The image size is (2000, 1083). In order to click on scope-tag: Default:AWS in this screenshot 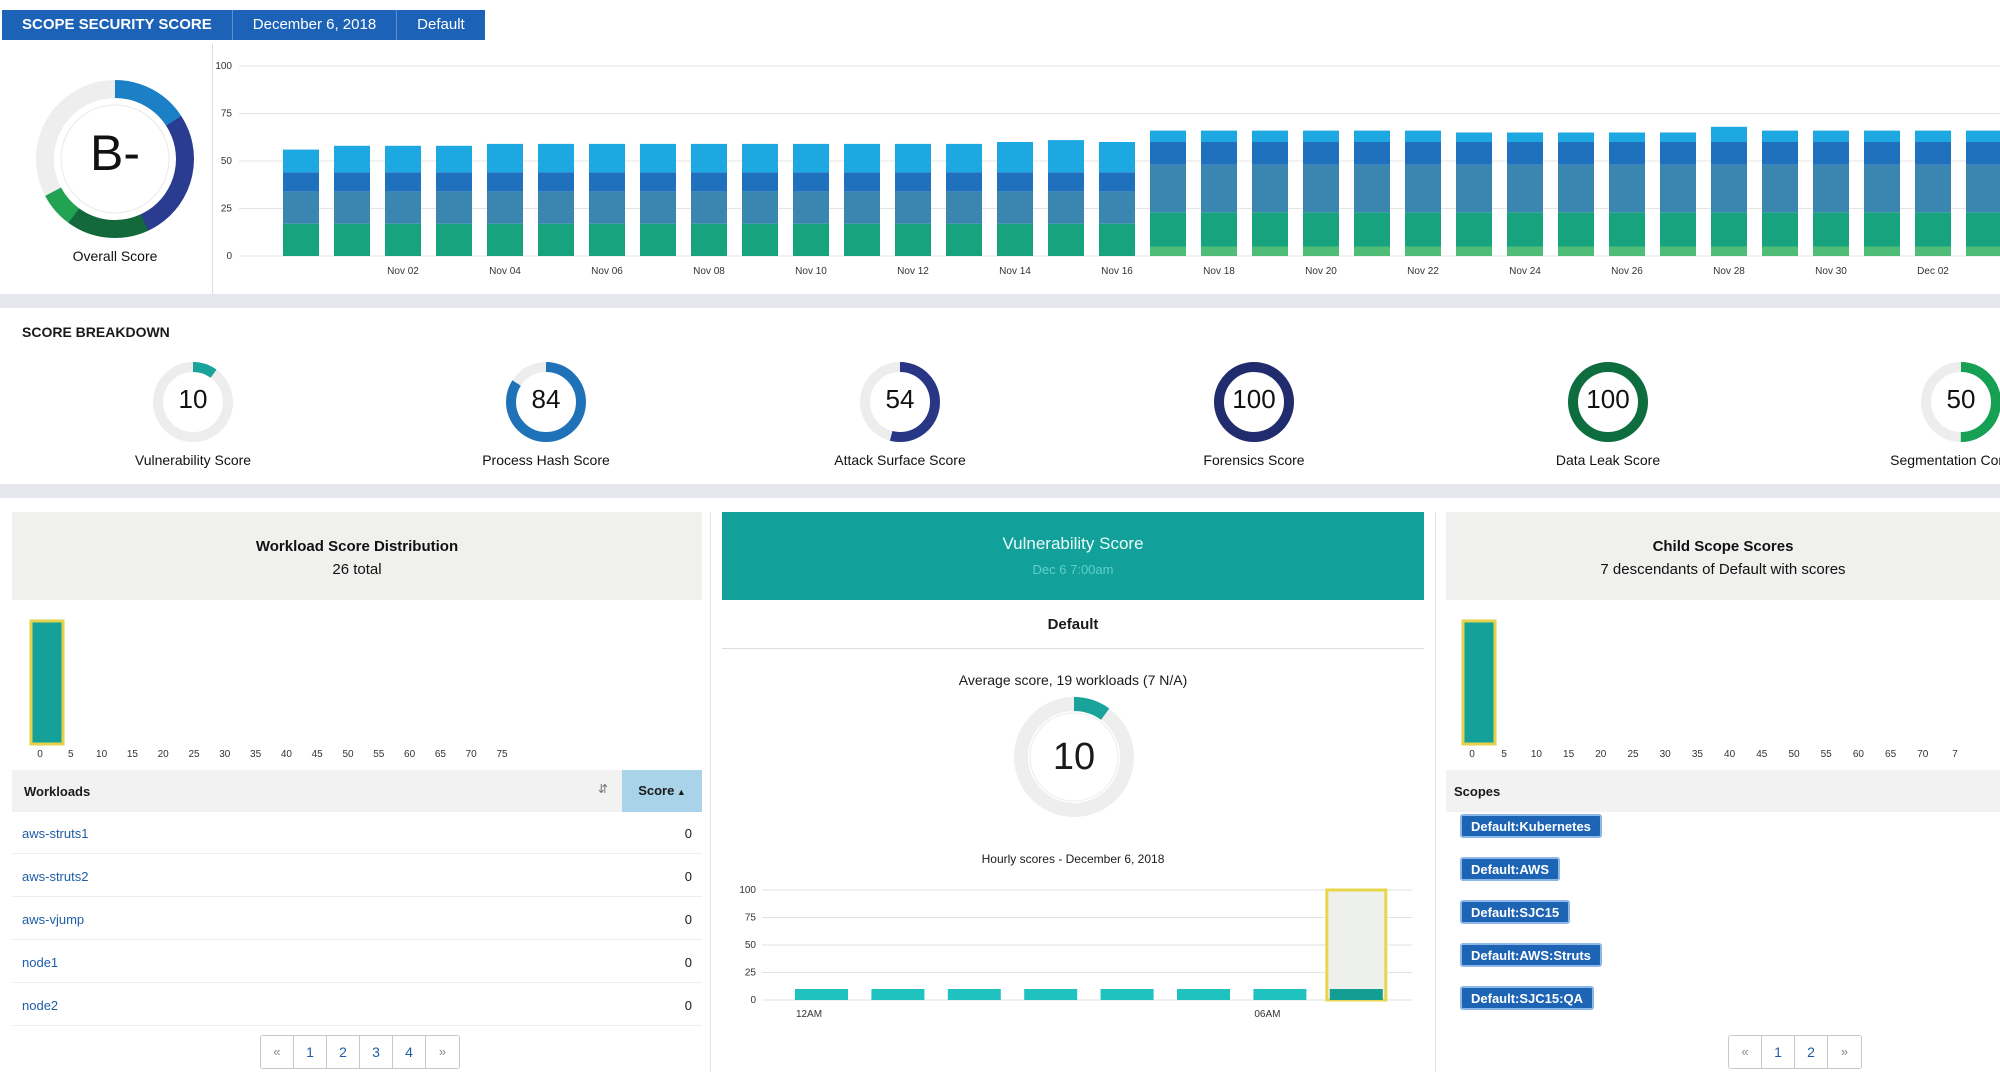, I will do `click(1510, 869)`.